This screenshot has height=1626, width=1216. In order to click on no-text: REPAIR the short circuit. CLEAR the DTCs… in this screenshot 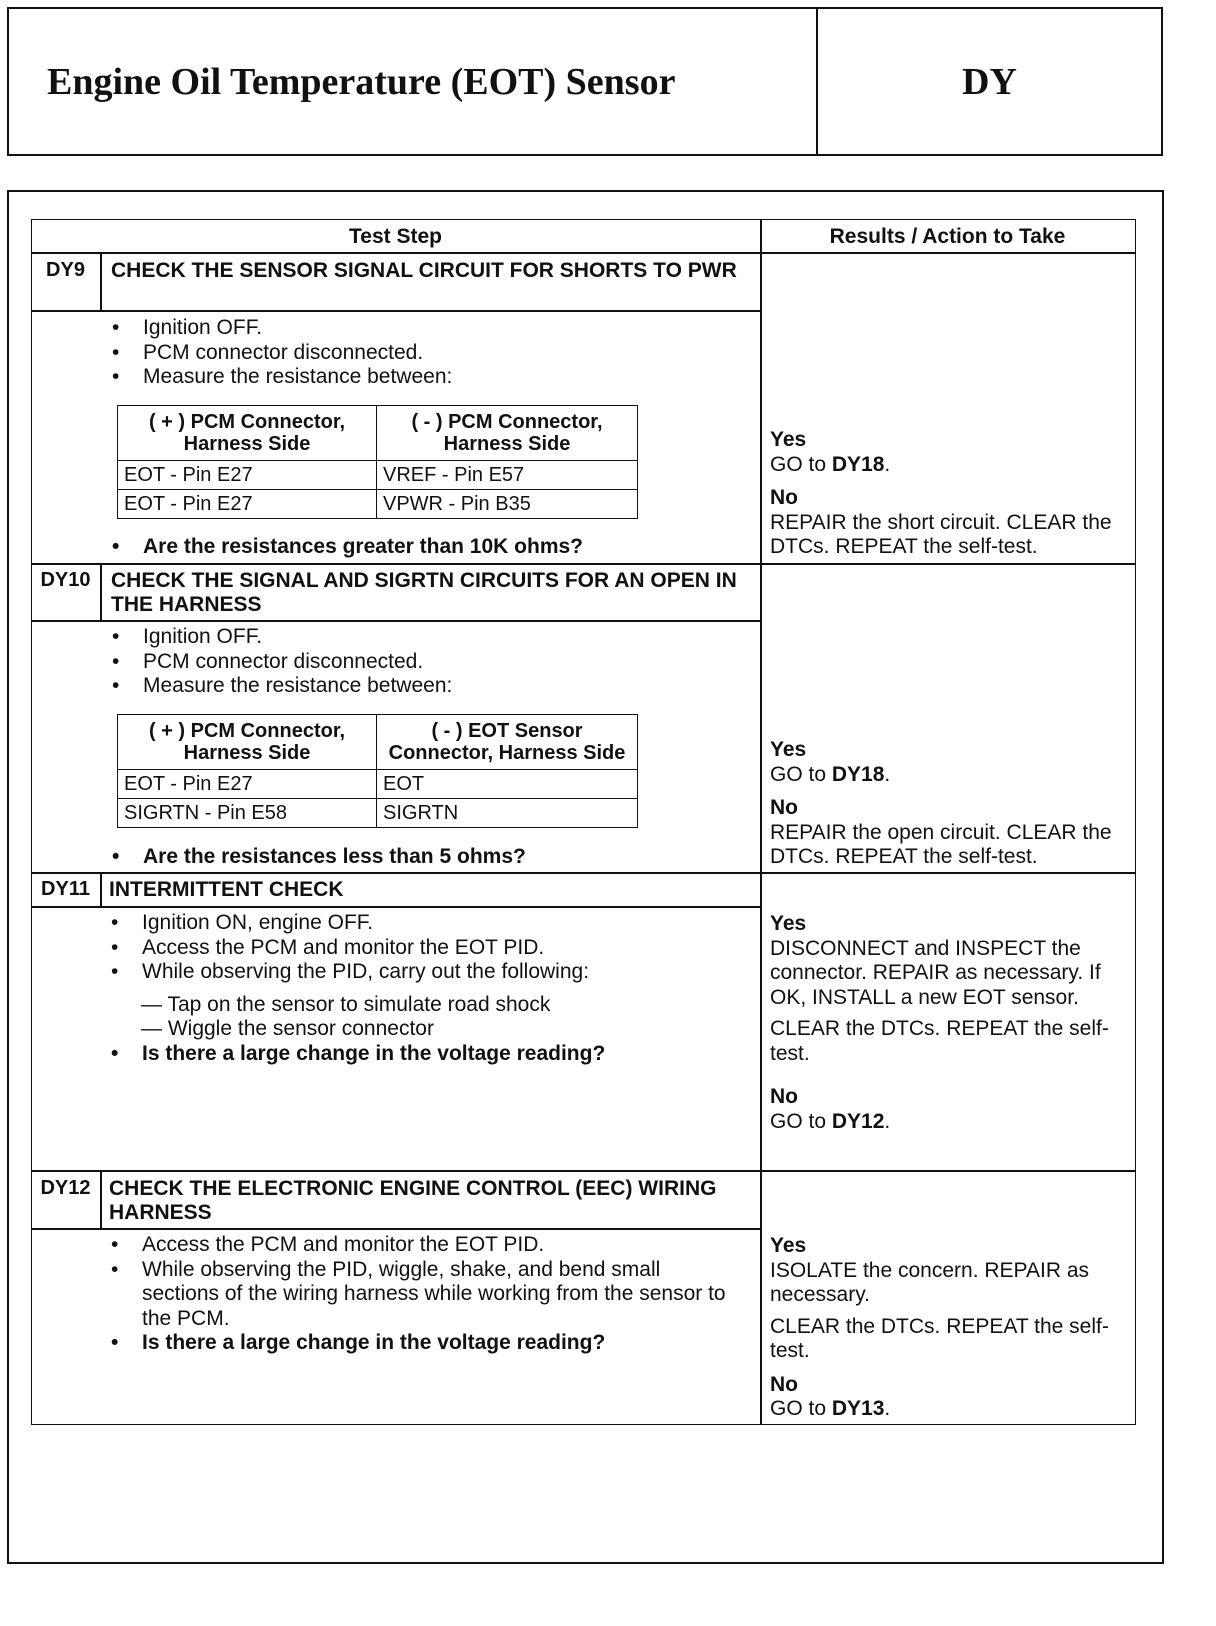, I will do `click(941, 534)`.